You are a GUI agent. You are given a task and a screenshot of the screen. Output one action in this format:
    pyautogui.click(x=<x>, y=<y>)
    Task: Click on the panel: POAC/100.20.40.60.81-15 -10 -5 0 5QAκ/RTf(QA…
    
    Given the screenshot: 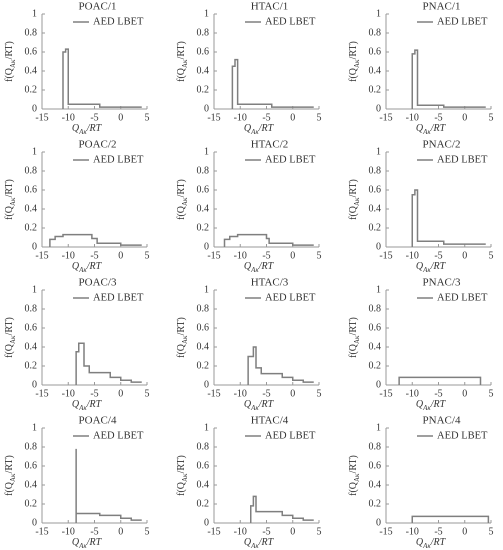 What is the action you would take?
    pyautogui.click(x=76, y=68)
    